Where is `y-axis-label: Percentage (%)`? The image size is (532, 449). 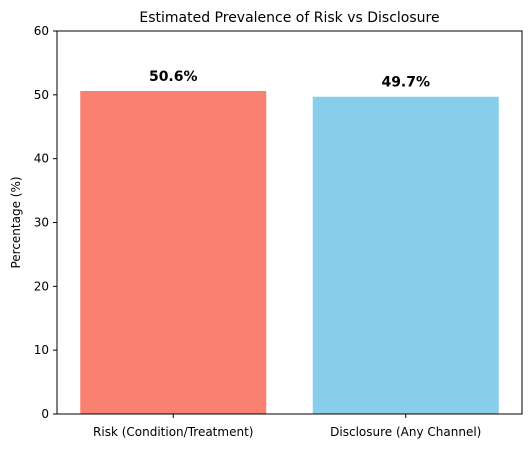
y-axis-label: Percentage (%) is located at coordinates (16, 222).